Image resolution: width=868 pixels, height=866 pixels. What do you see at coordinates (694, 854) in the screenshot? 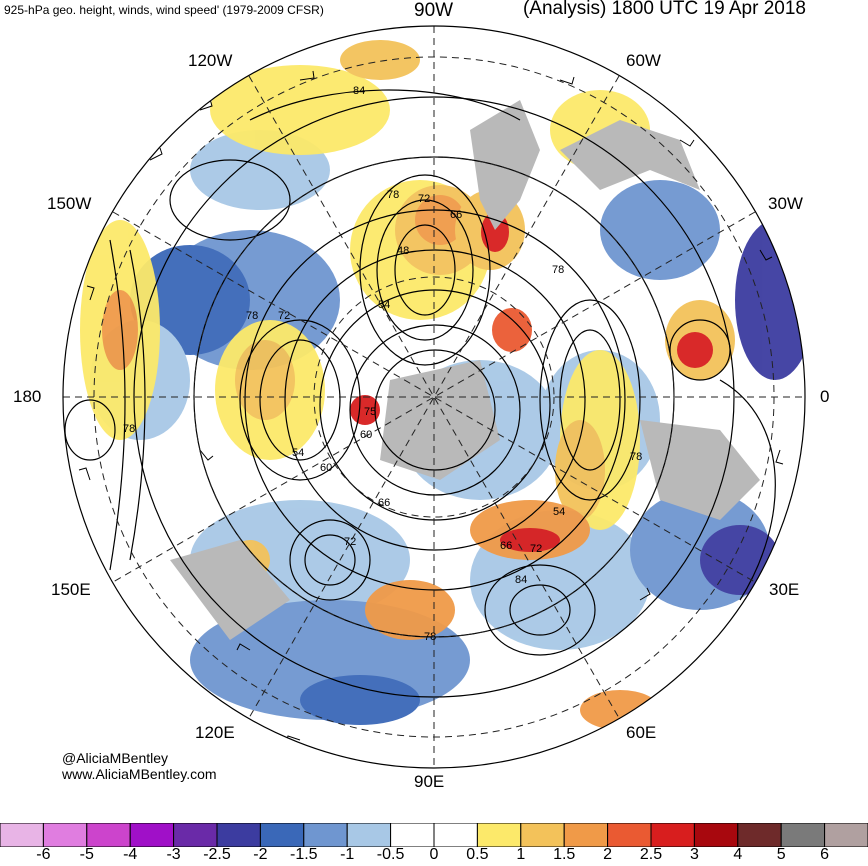
I see `colorbar-tick-label: 3` at bounding box center [694, 854].